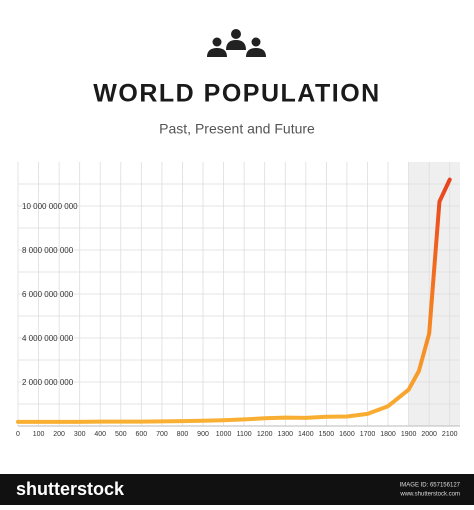 The width and height of the screenshot is (474, 510). I want to click on chart-title: WORLD POPULATION, so click(236, 94).